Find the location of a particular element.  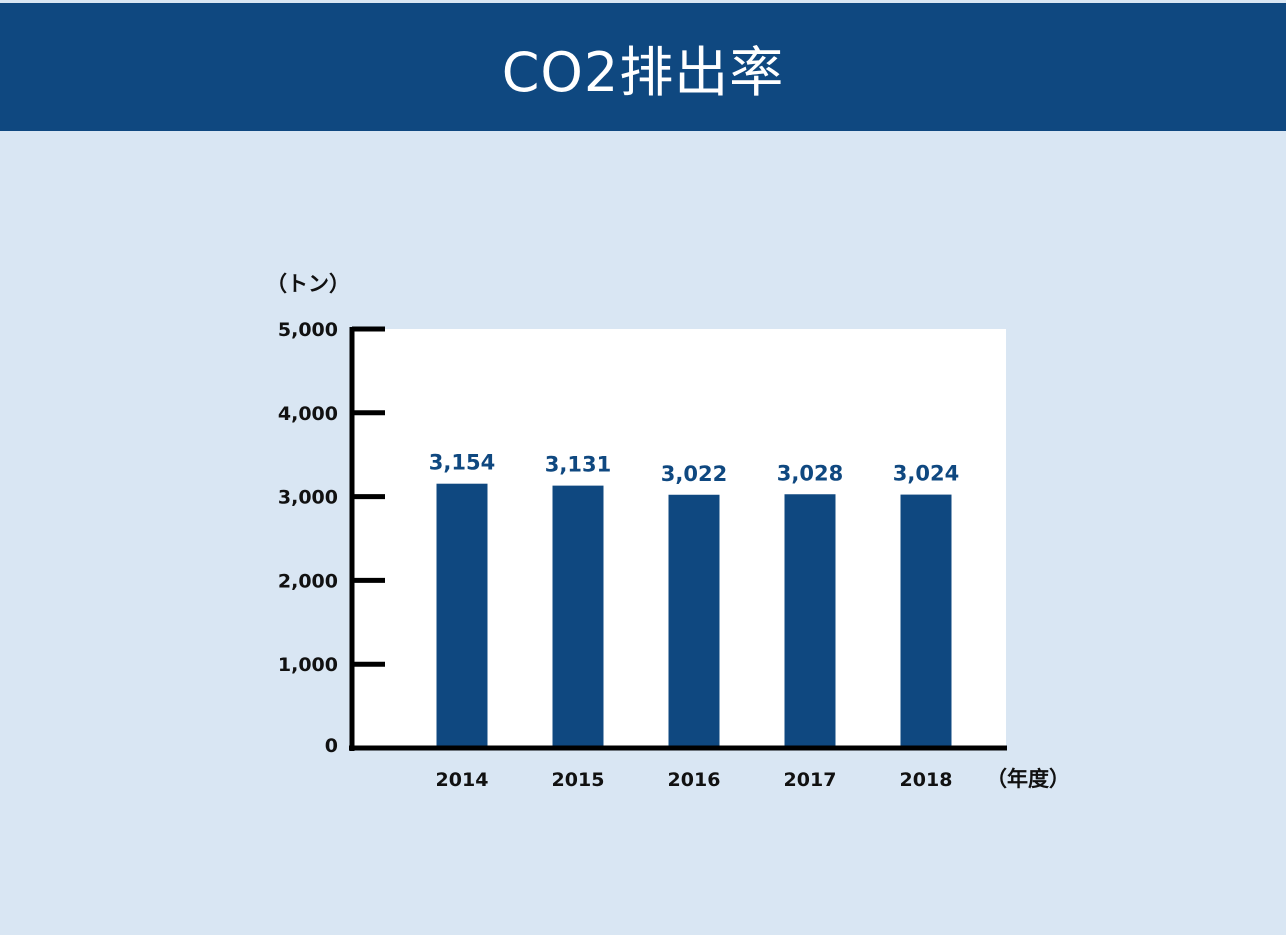

y-axis-unit-label: （トン） is located at coordinates (308, 284).